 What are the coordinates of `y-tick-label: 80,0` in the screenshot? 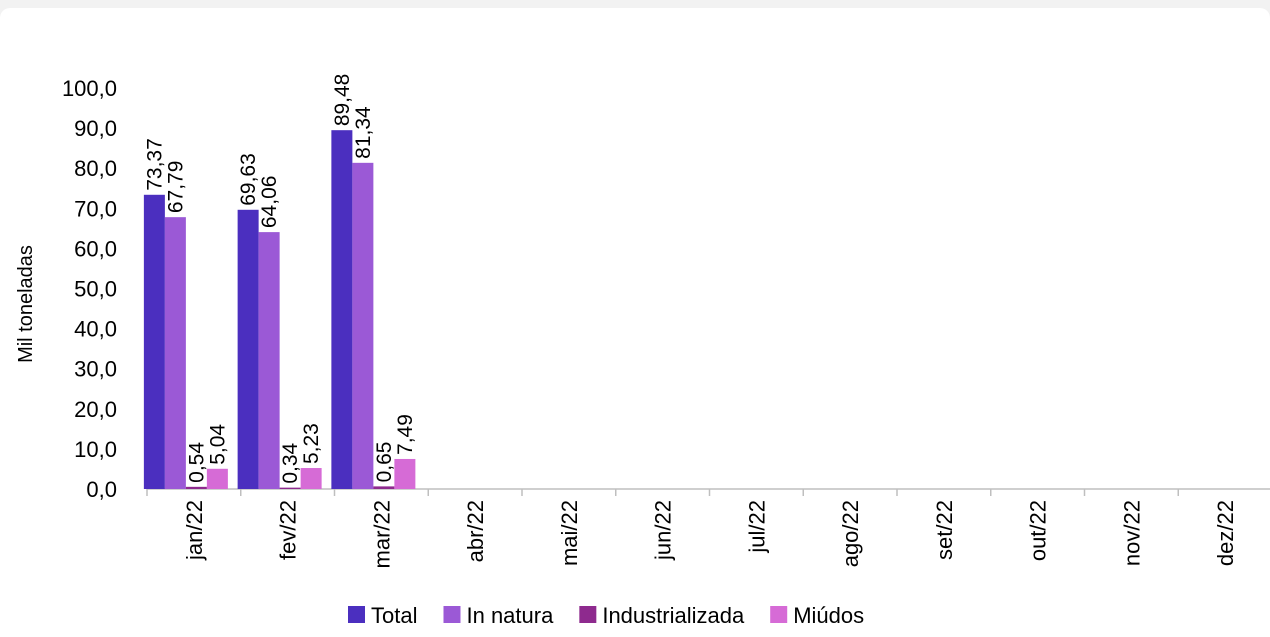 It's located at (95, 168).